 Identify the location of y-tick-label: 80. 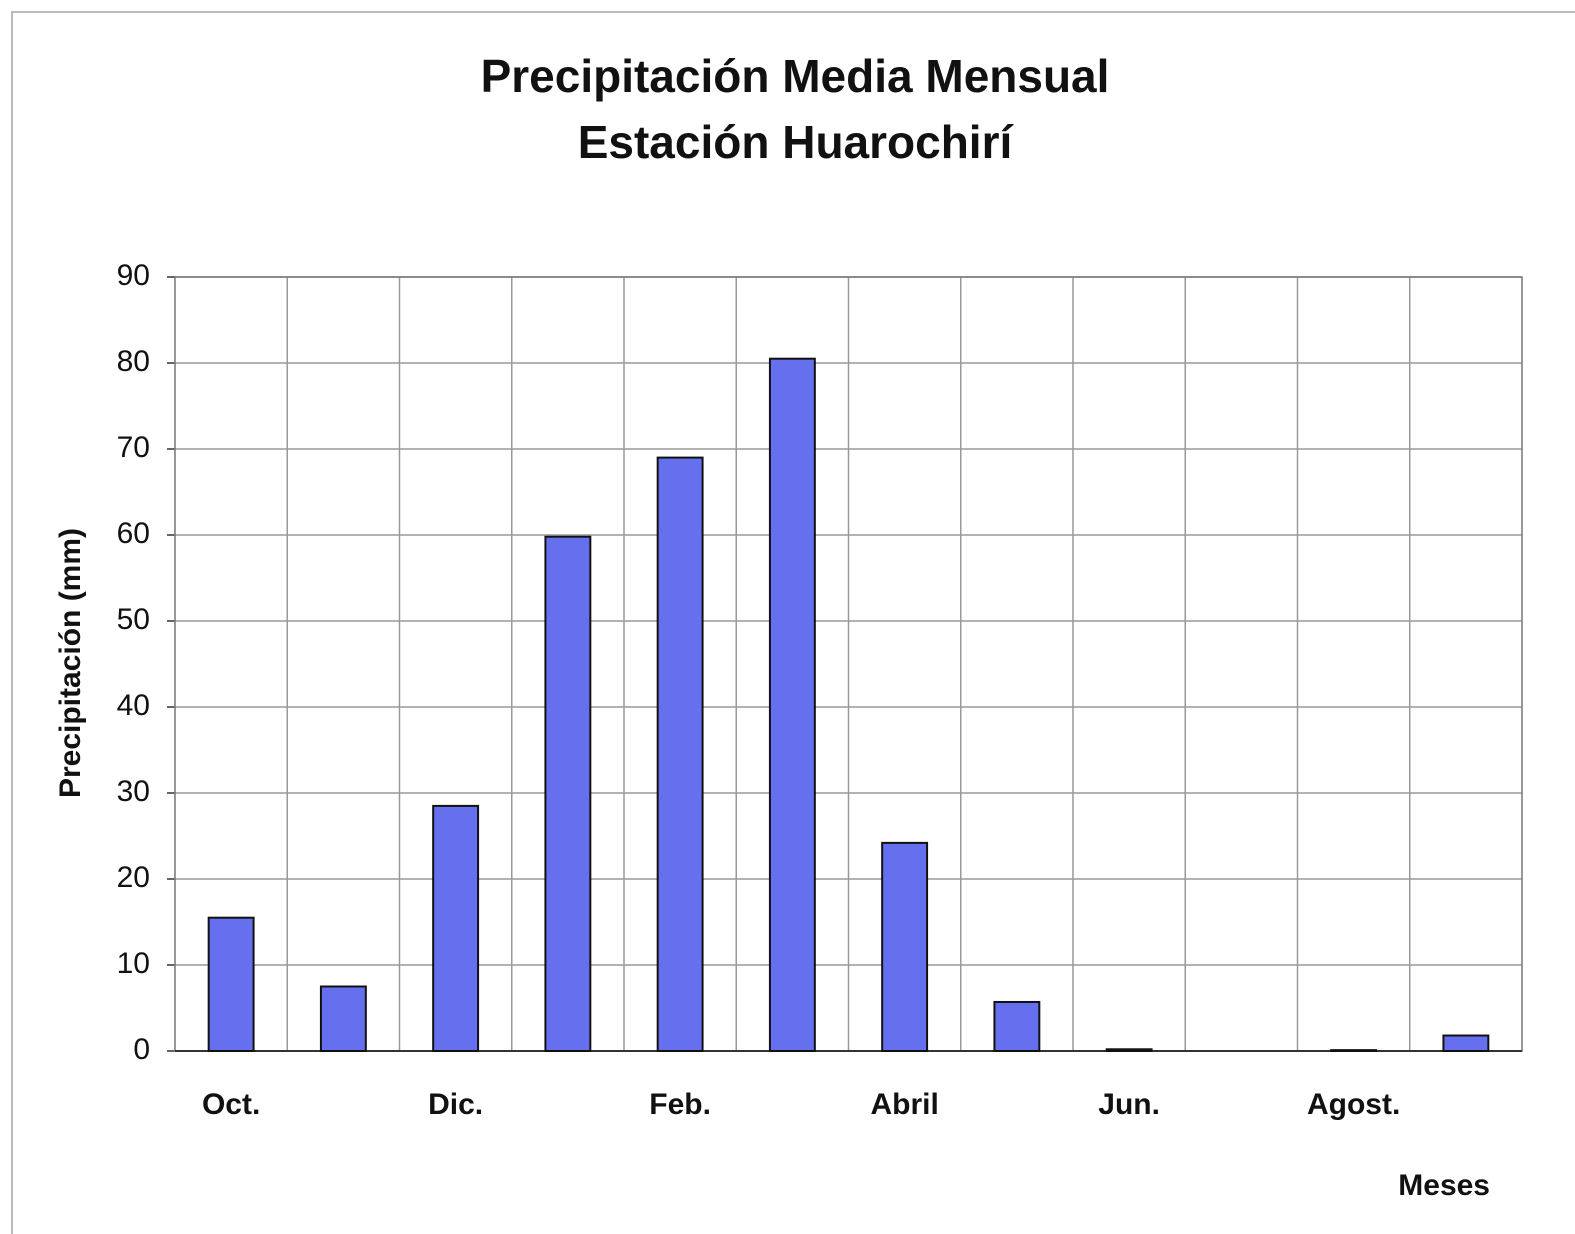
(133, 361).